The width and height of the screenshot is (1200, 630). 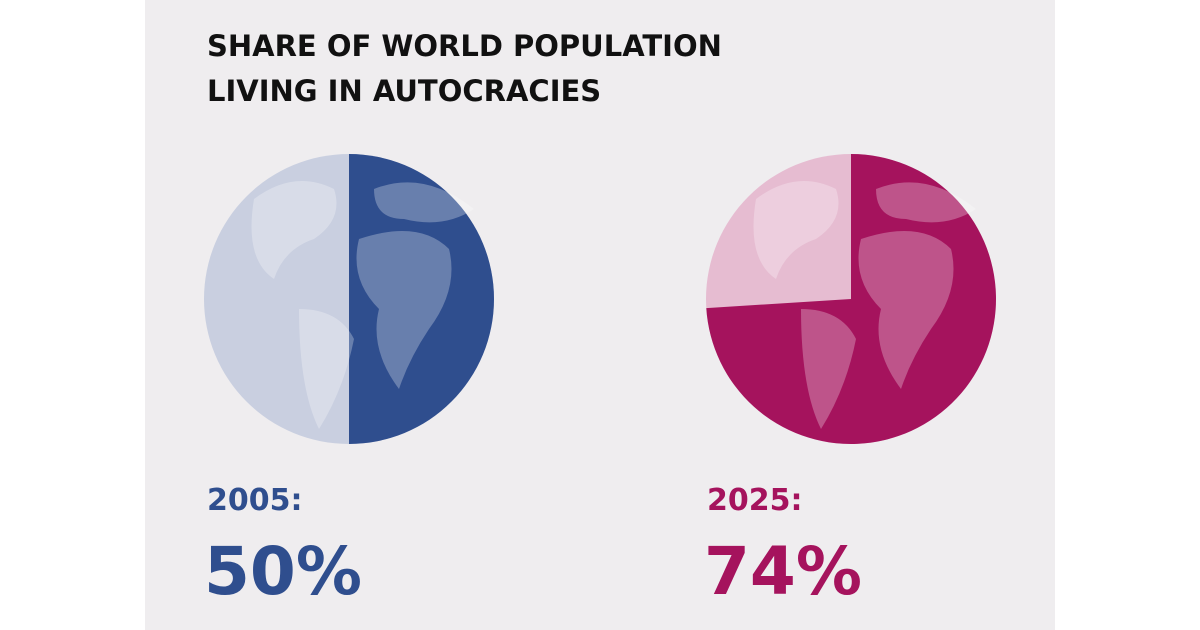 I want to click on title-line: SHARE OF WORLD POPULATION, so click(x=464, y=46).